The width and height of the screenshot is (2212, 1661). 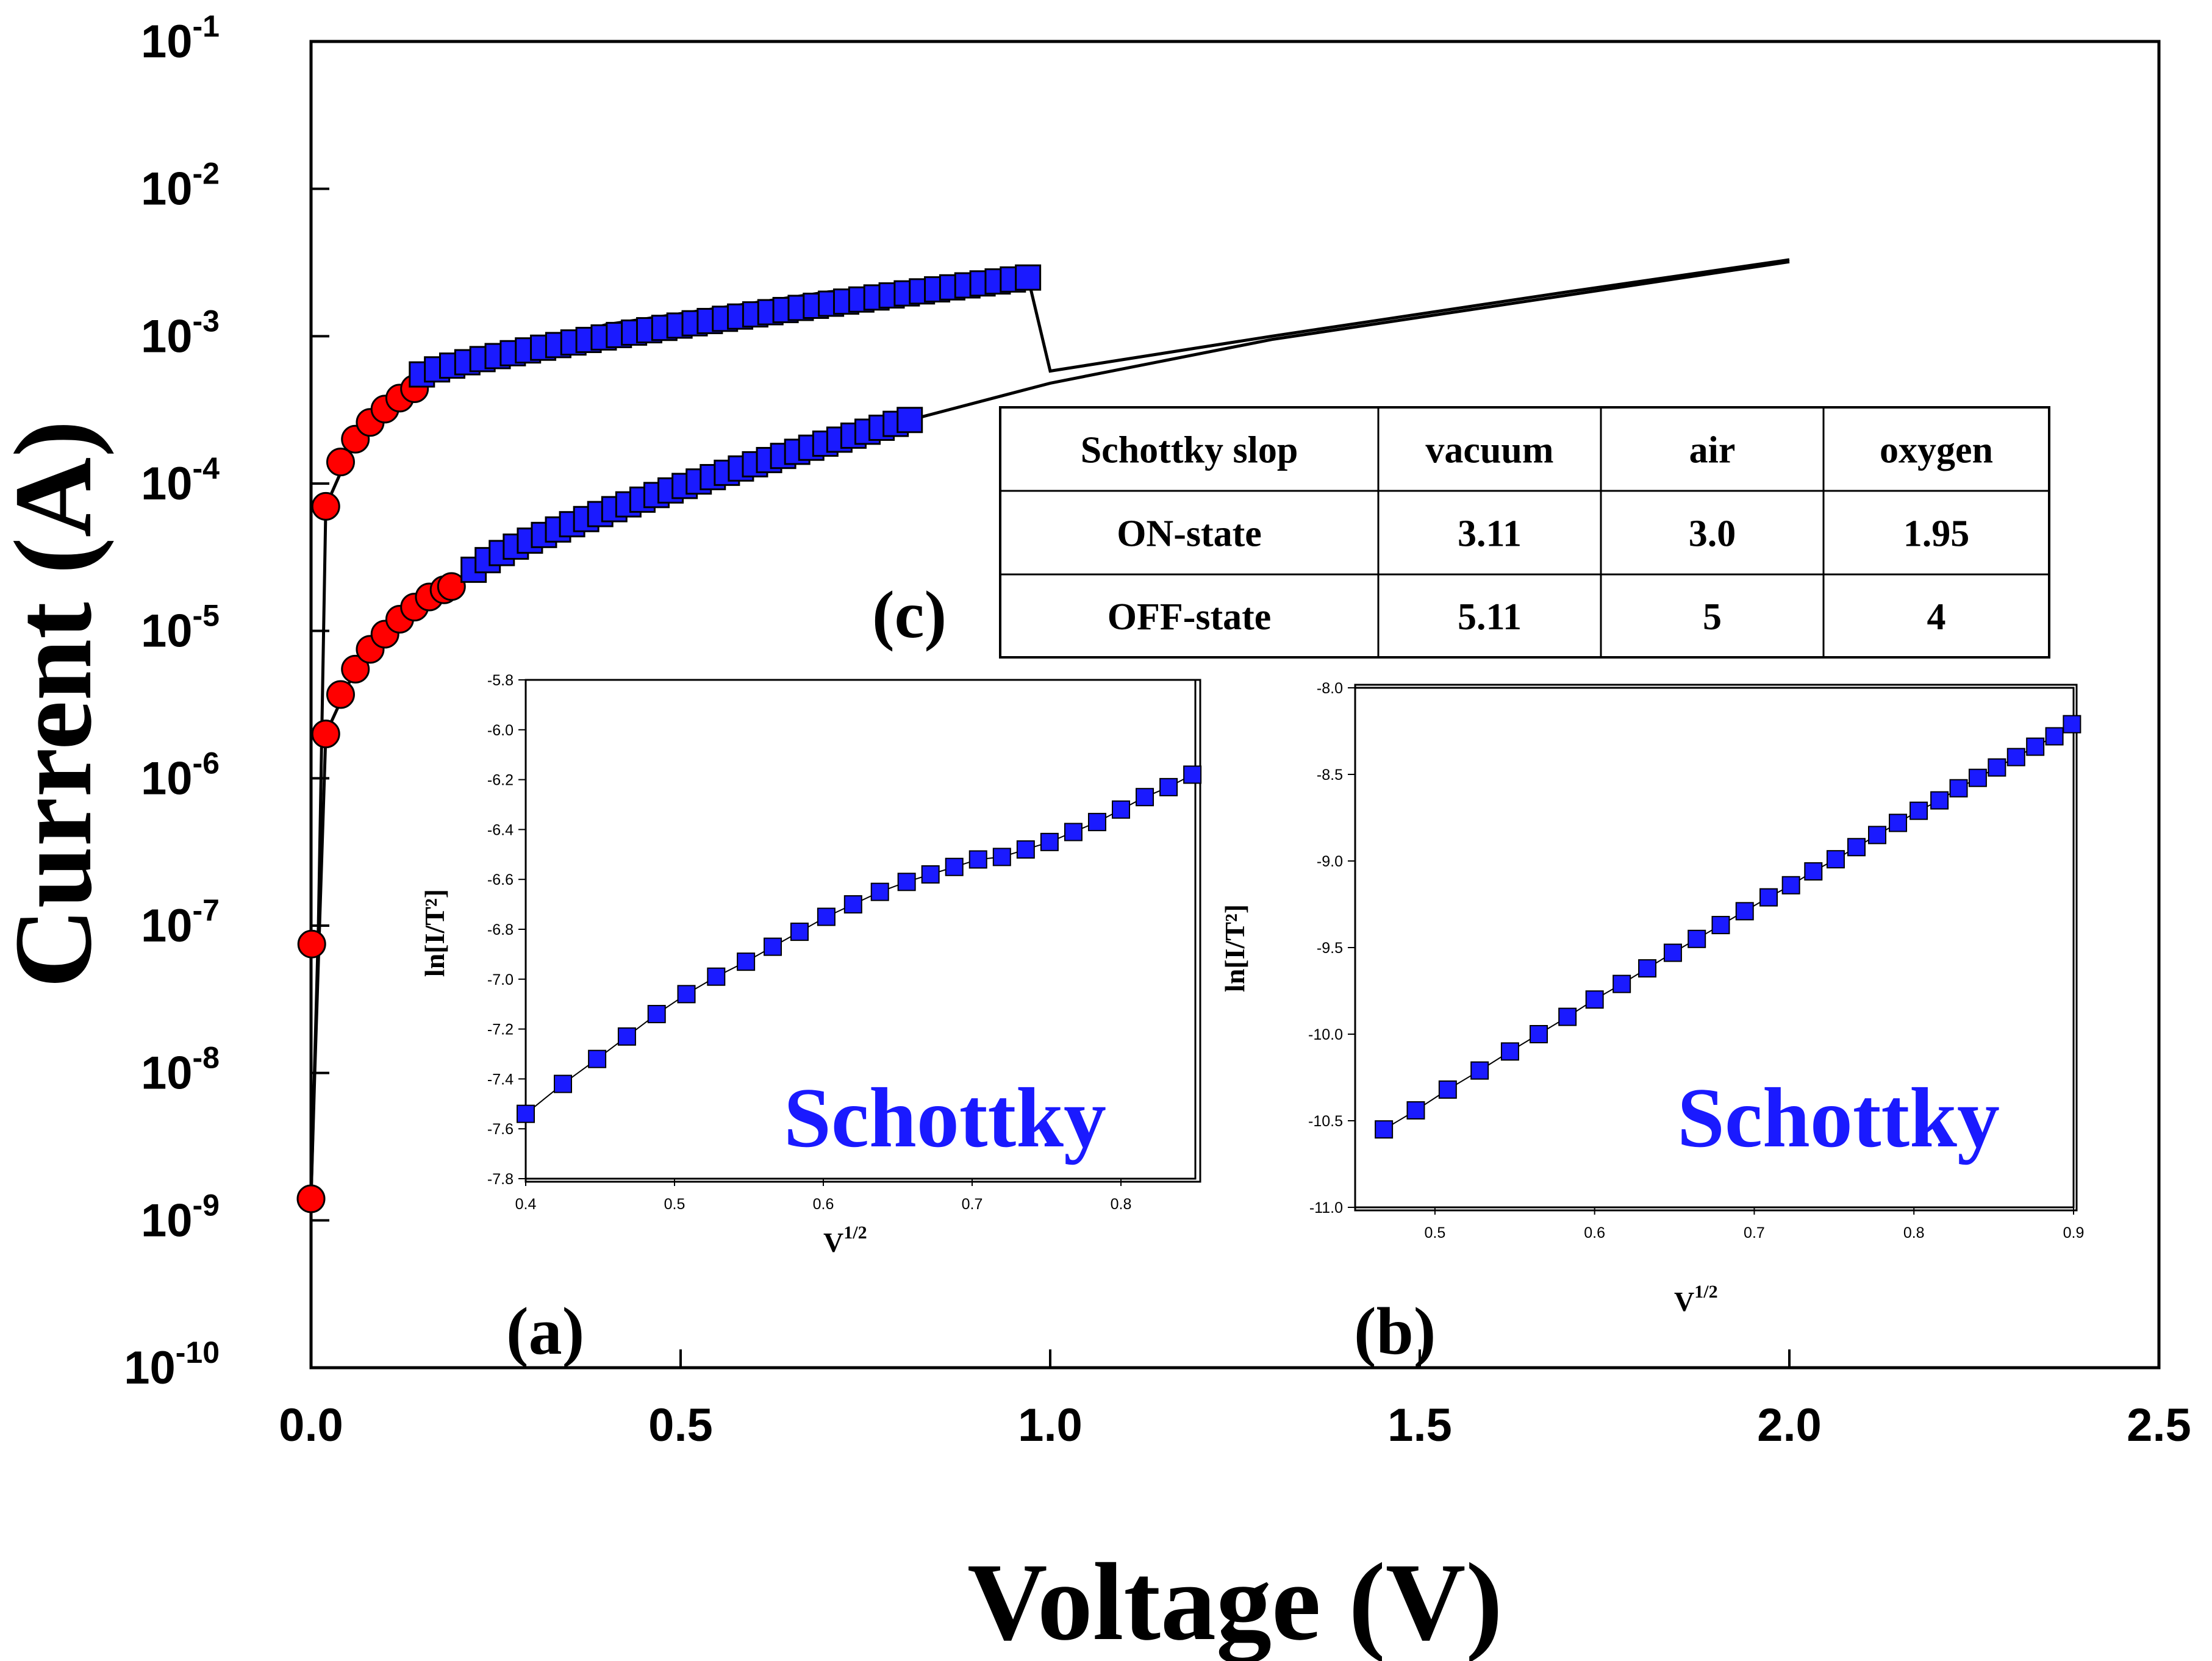 What do you see at coordinates (1189, 534) in the screenshot?
I see `slope-table-cell: ON-state` at bounding box center [1189, 534].